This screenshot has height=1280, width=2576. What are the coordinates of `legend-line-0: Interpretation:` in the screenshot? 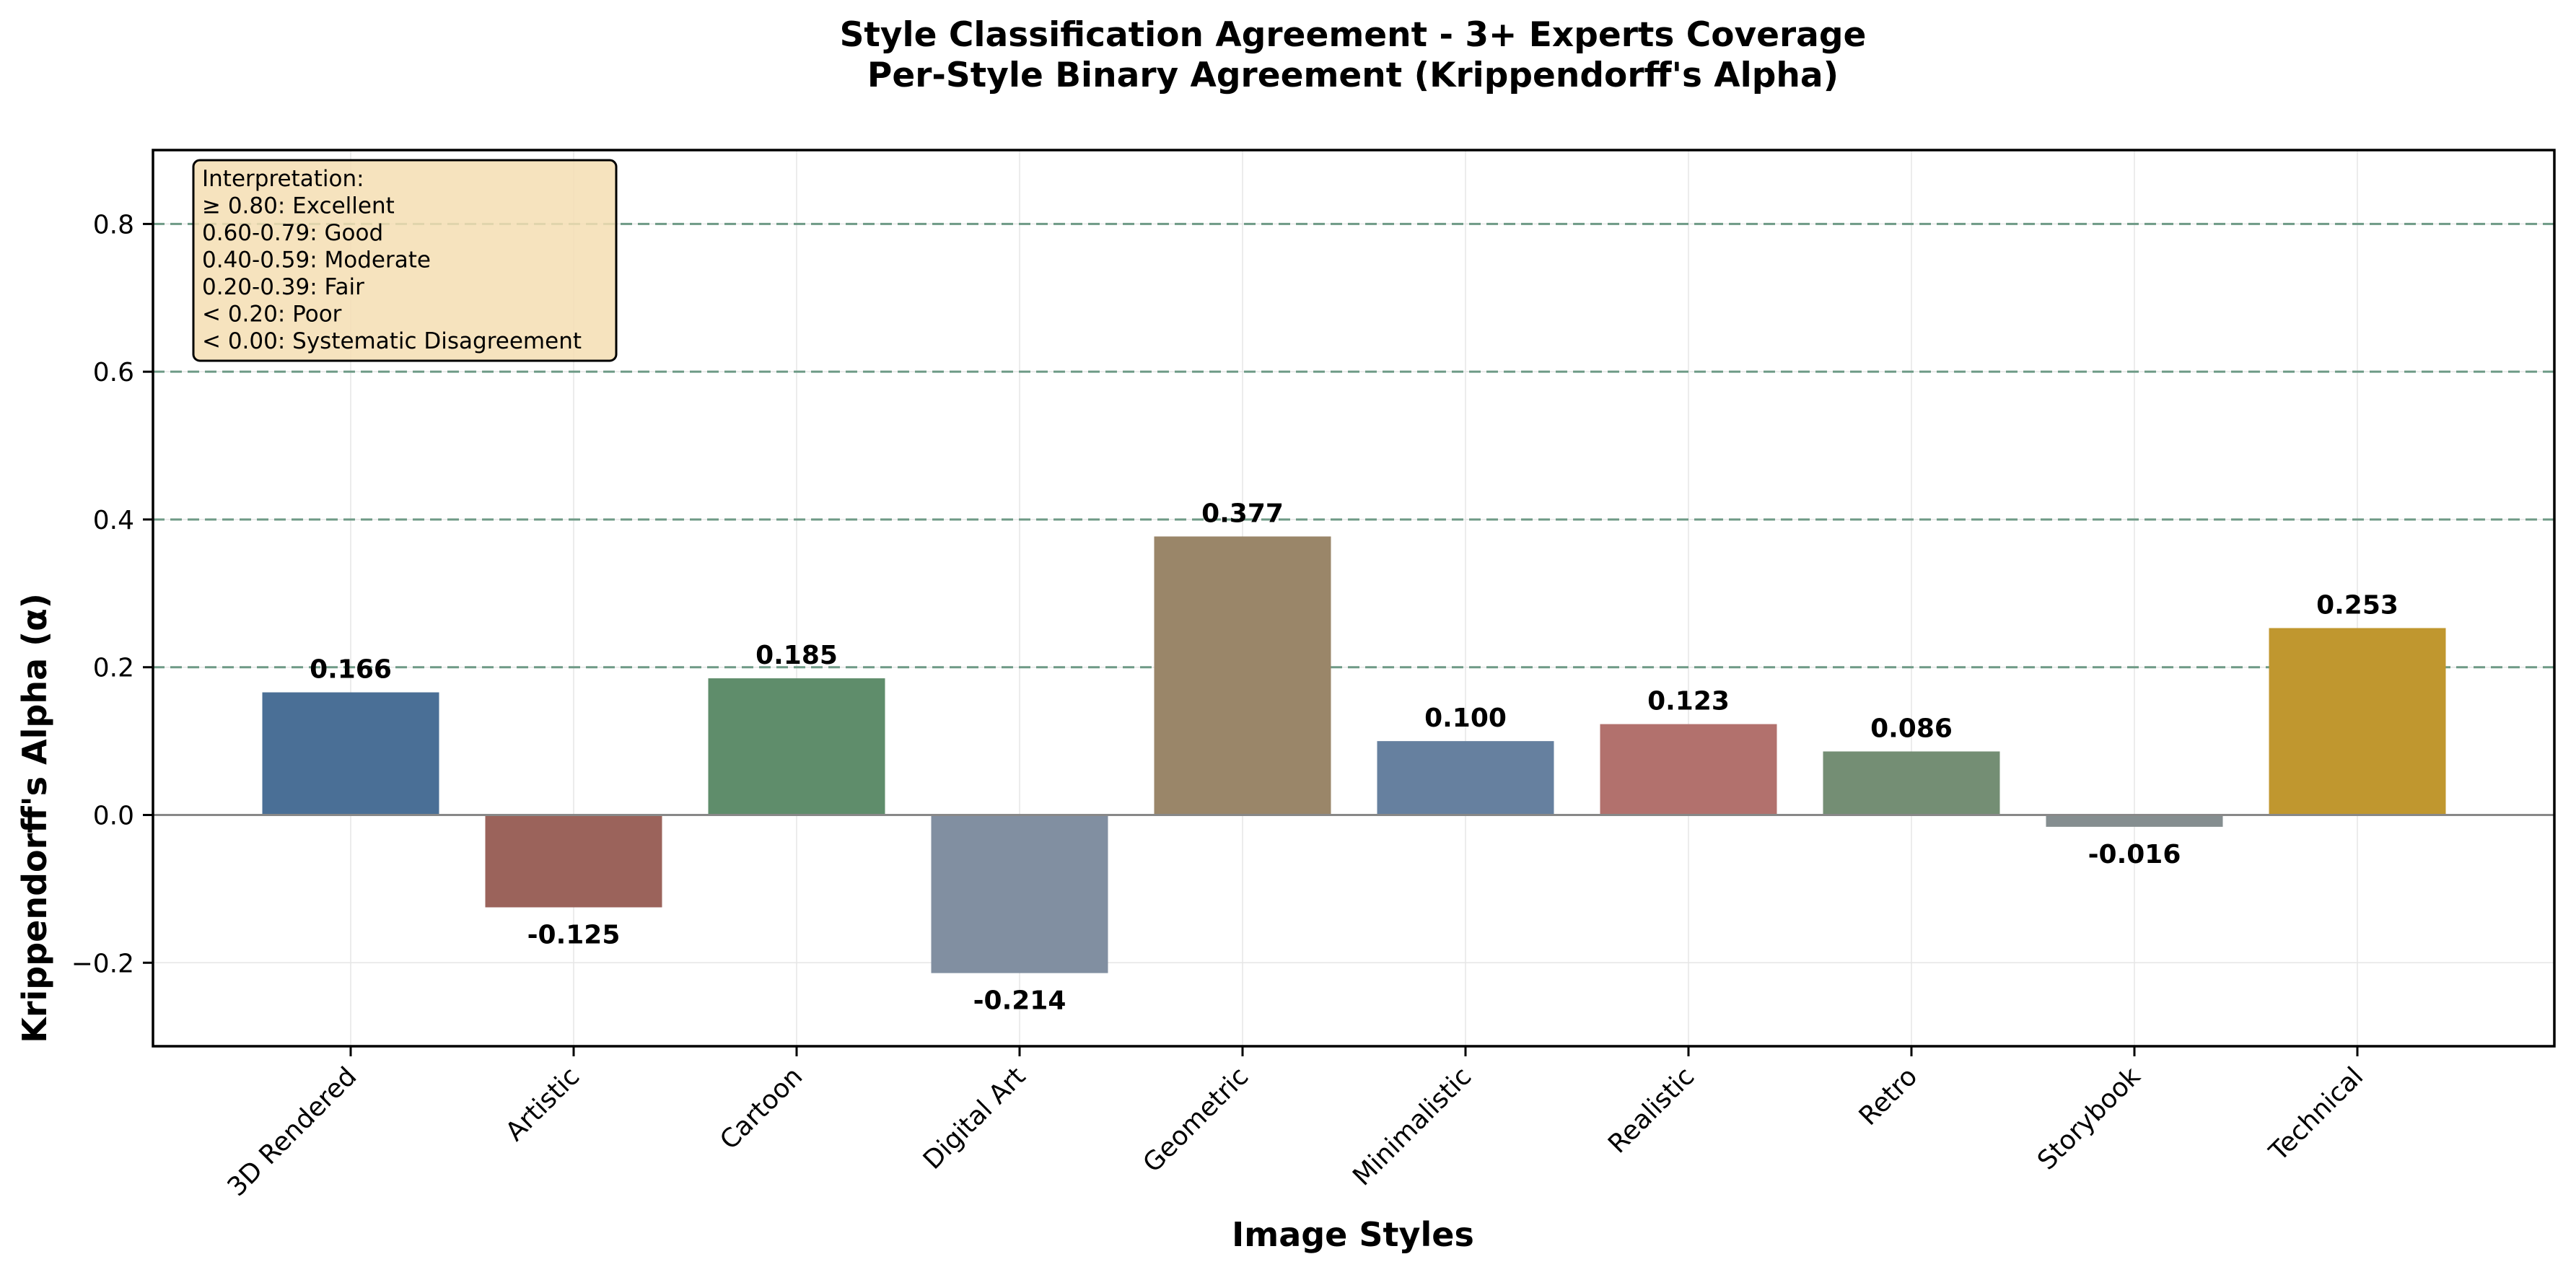 It's located at (283, 179).